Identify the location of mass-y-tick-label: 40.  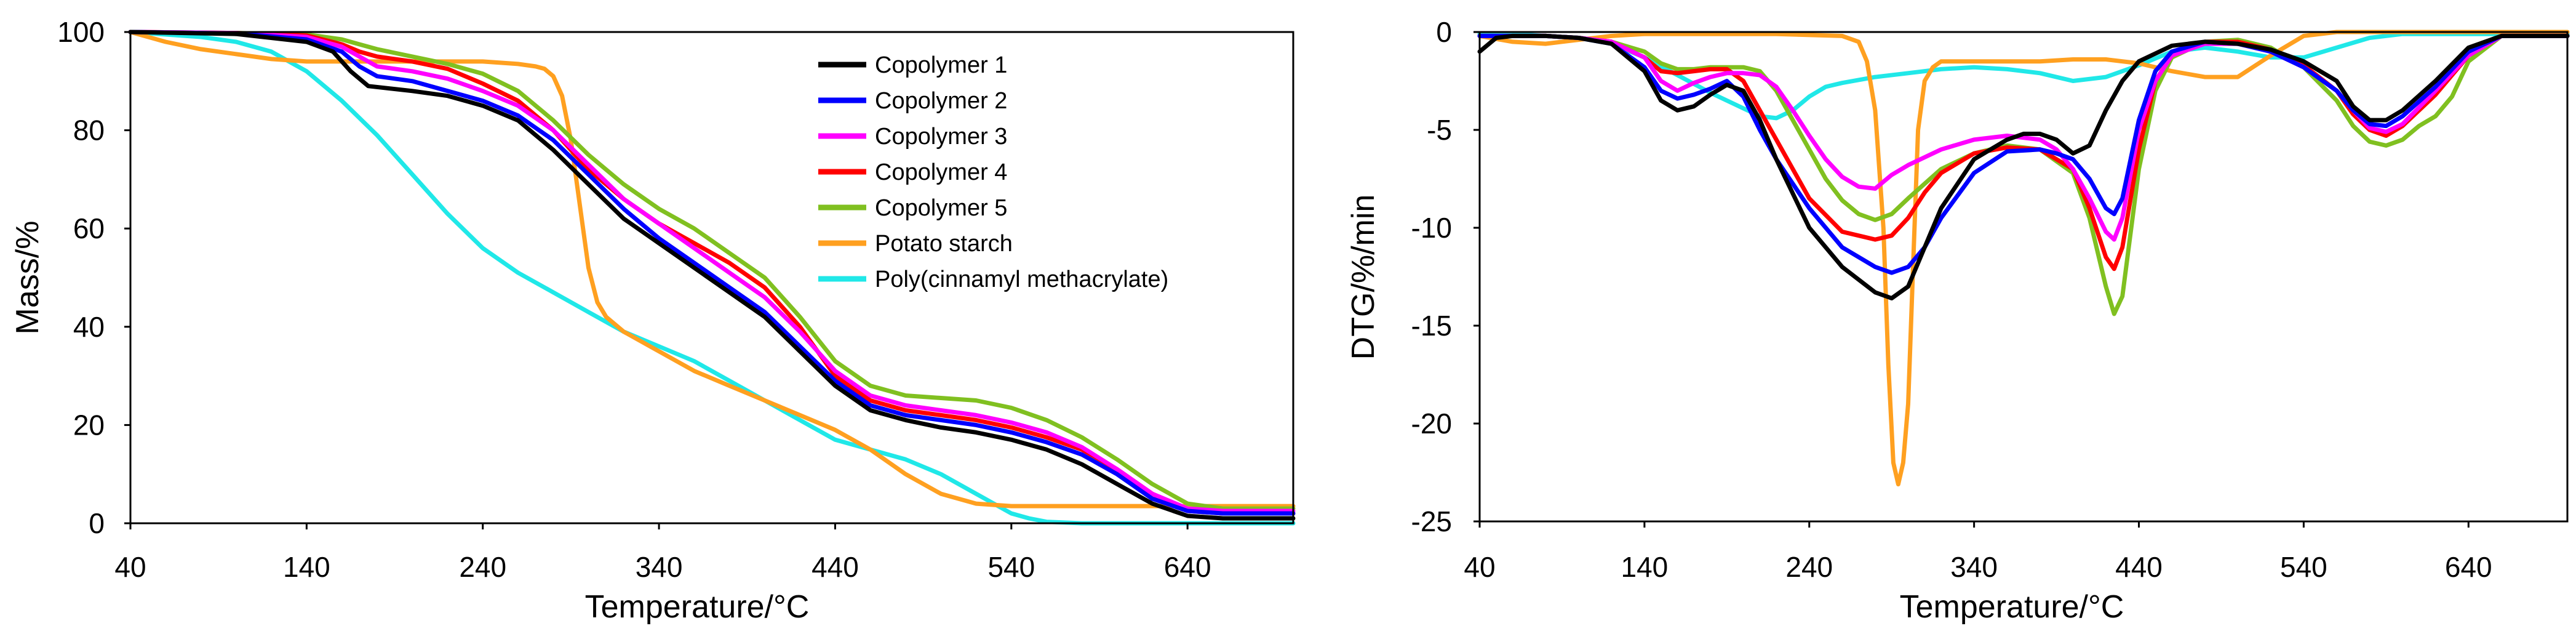
(89, 327).